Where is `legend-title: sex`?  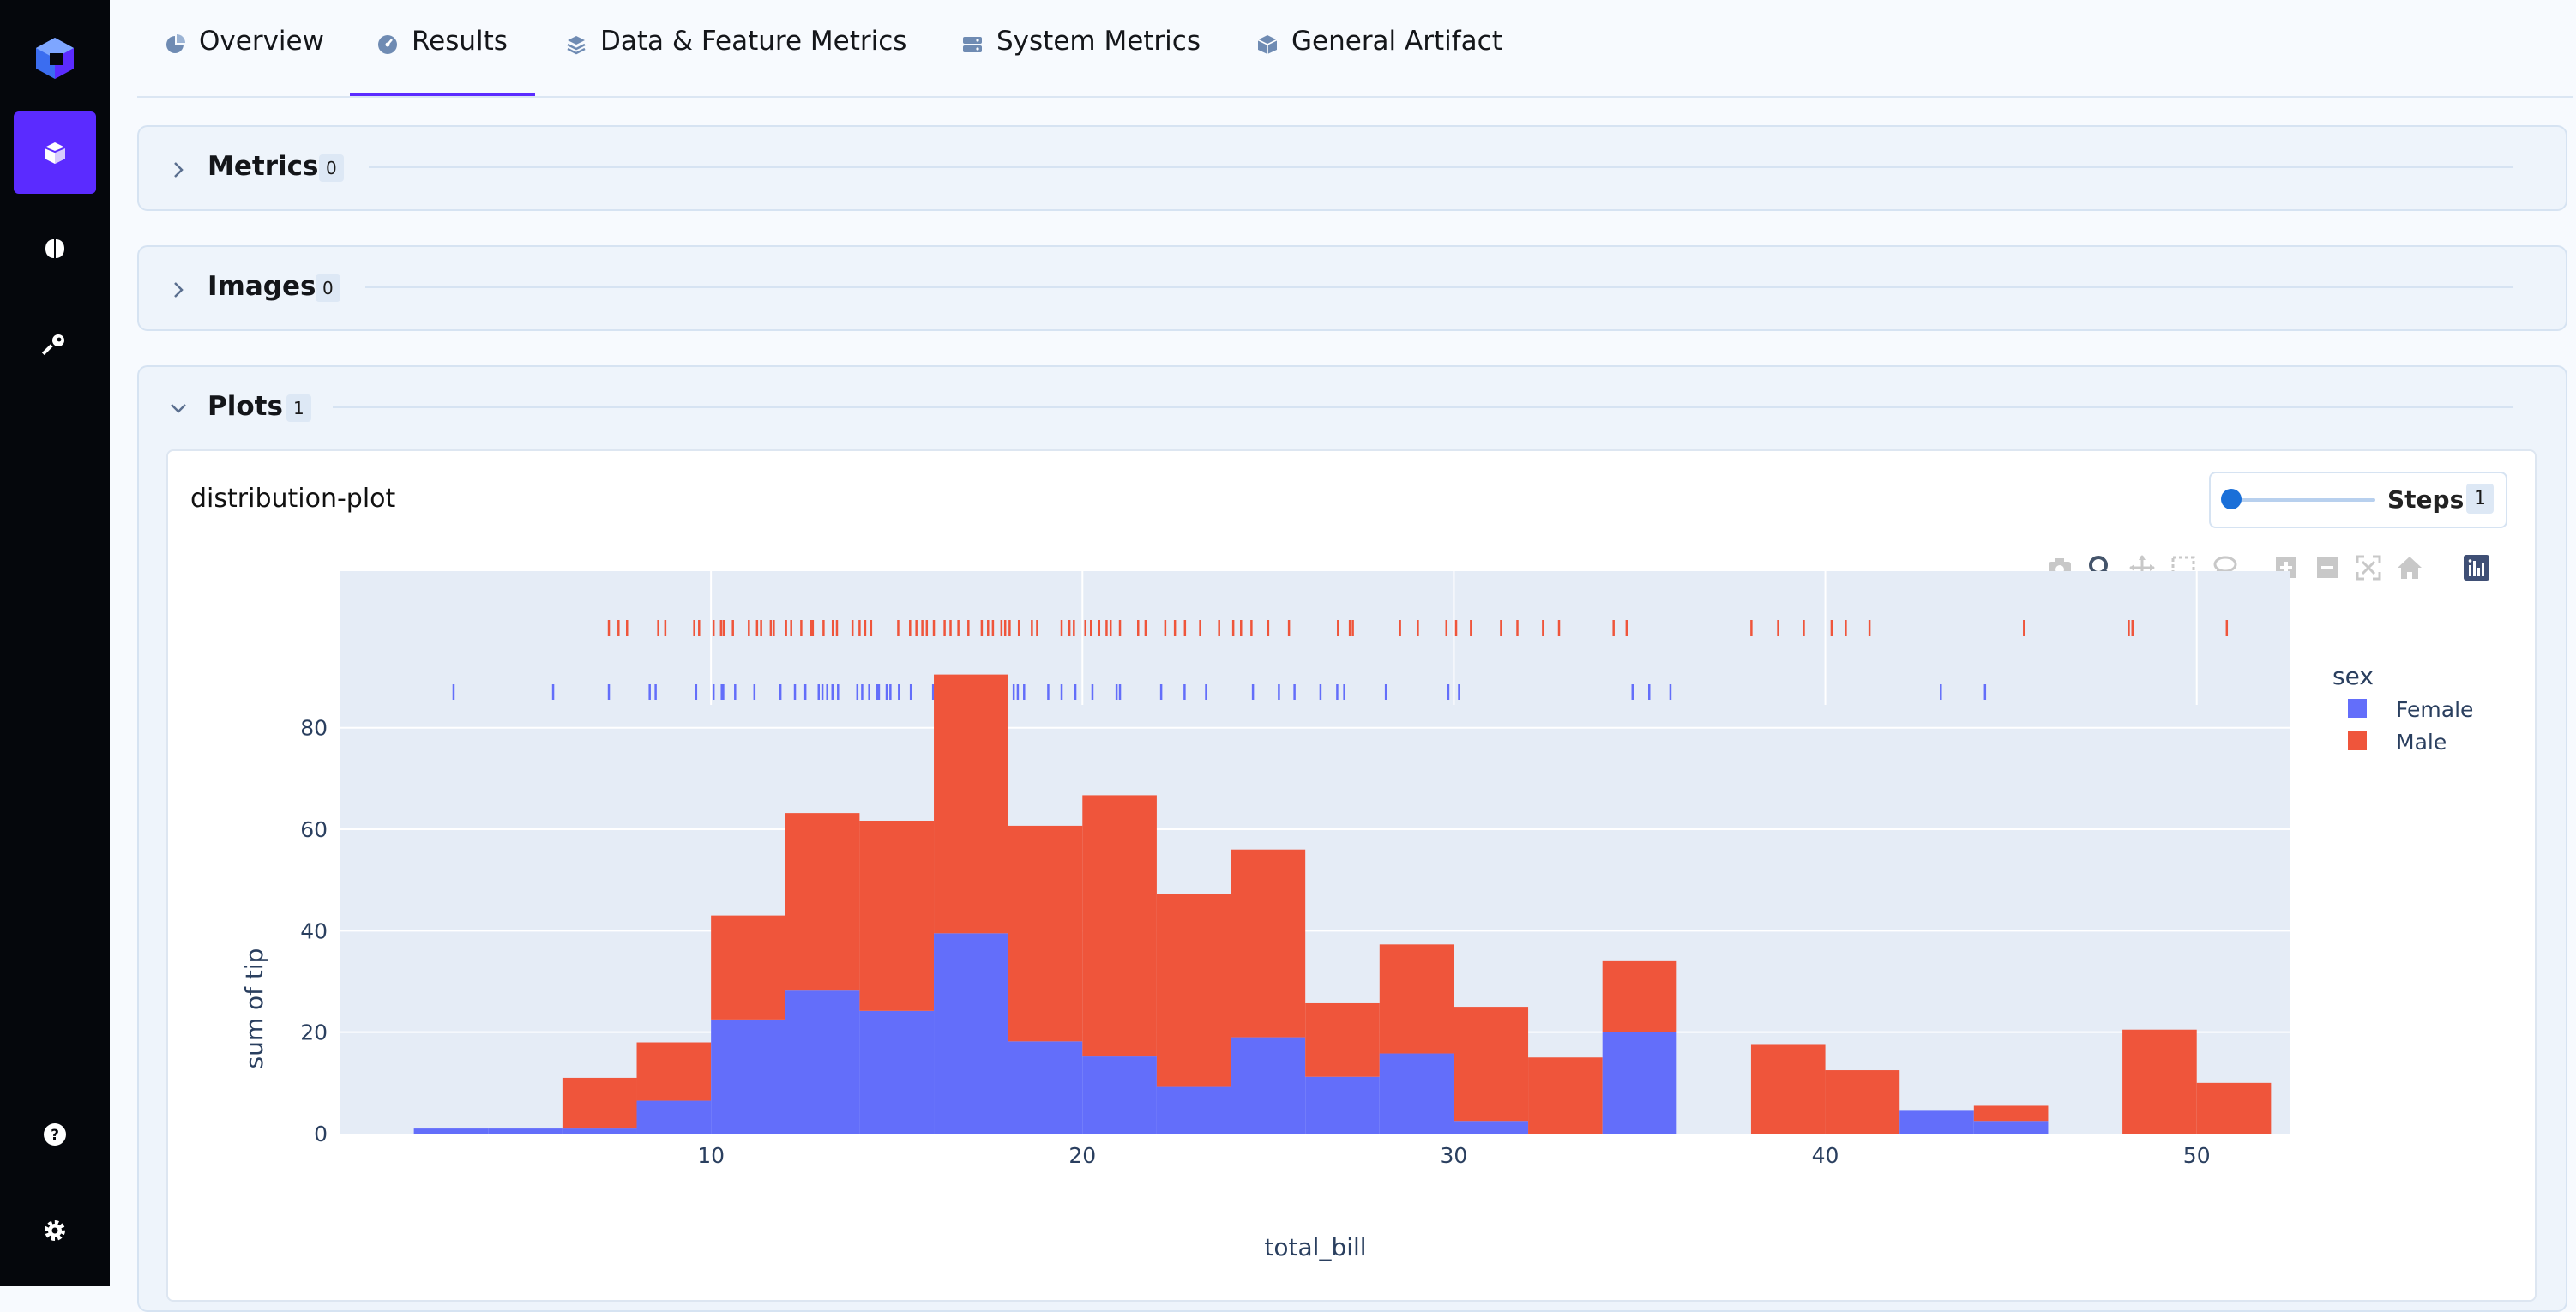
legend-title: sex is located at coordinates (2353, 676).